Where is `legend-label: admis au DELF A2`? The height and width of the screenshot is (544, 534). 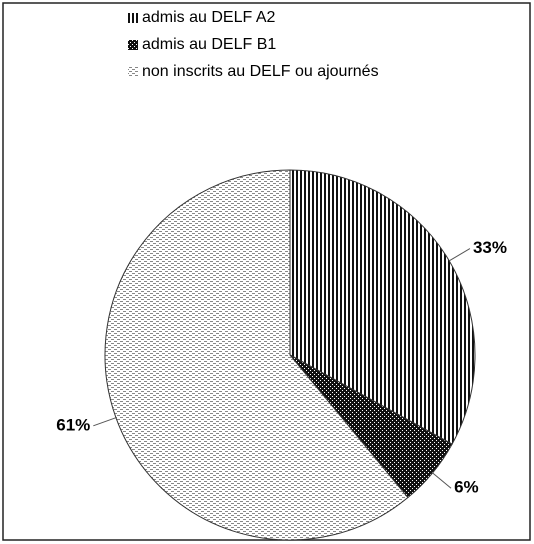
legend-label: admis au DELF A2 is located at coordinates (209, 17).